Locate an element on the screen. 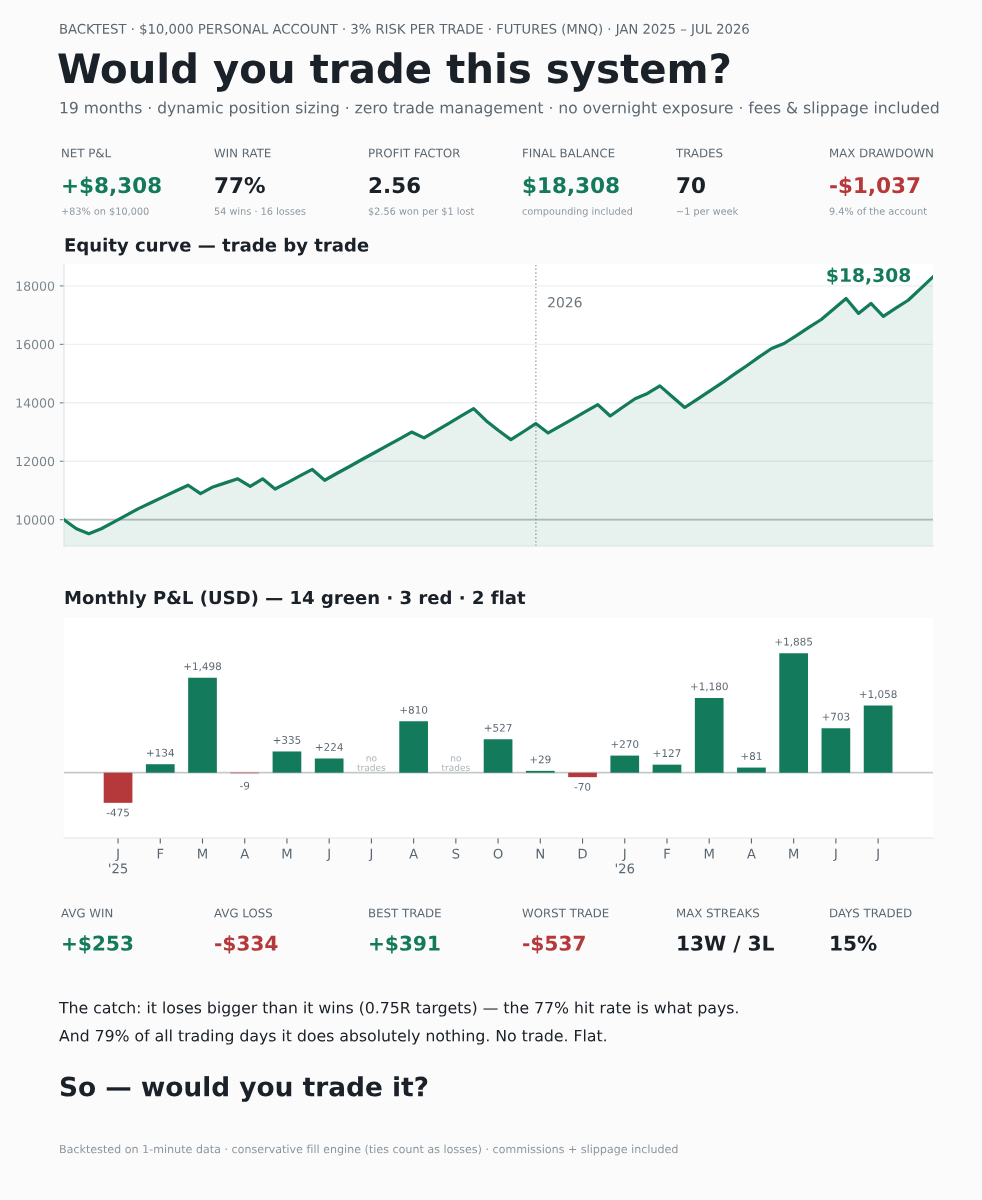 The width and height of the screenshot is (982, 1200). chart-title: Monthly P&L (USD) — 14 green · 3 red · 2 flat is located at coordinates (295, 599).